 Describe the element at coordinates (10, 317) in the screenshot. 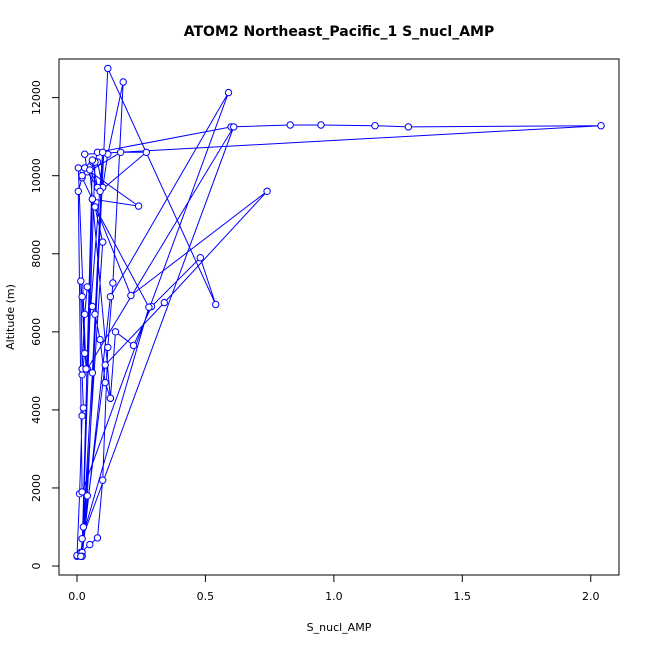

I see `y-axis-label: Altitude (m)` at that location.